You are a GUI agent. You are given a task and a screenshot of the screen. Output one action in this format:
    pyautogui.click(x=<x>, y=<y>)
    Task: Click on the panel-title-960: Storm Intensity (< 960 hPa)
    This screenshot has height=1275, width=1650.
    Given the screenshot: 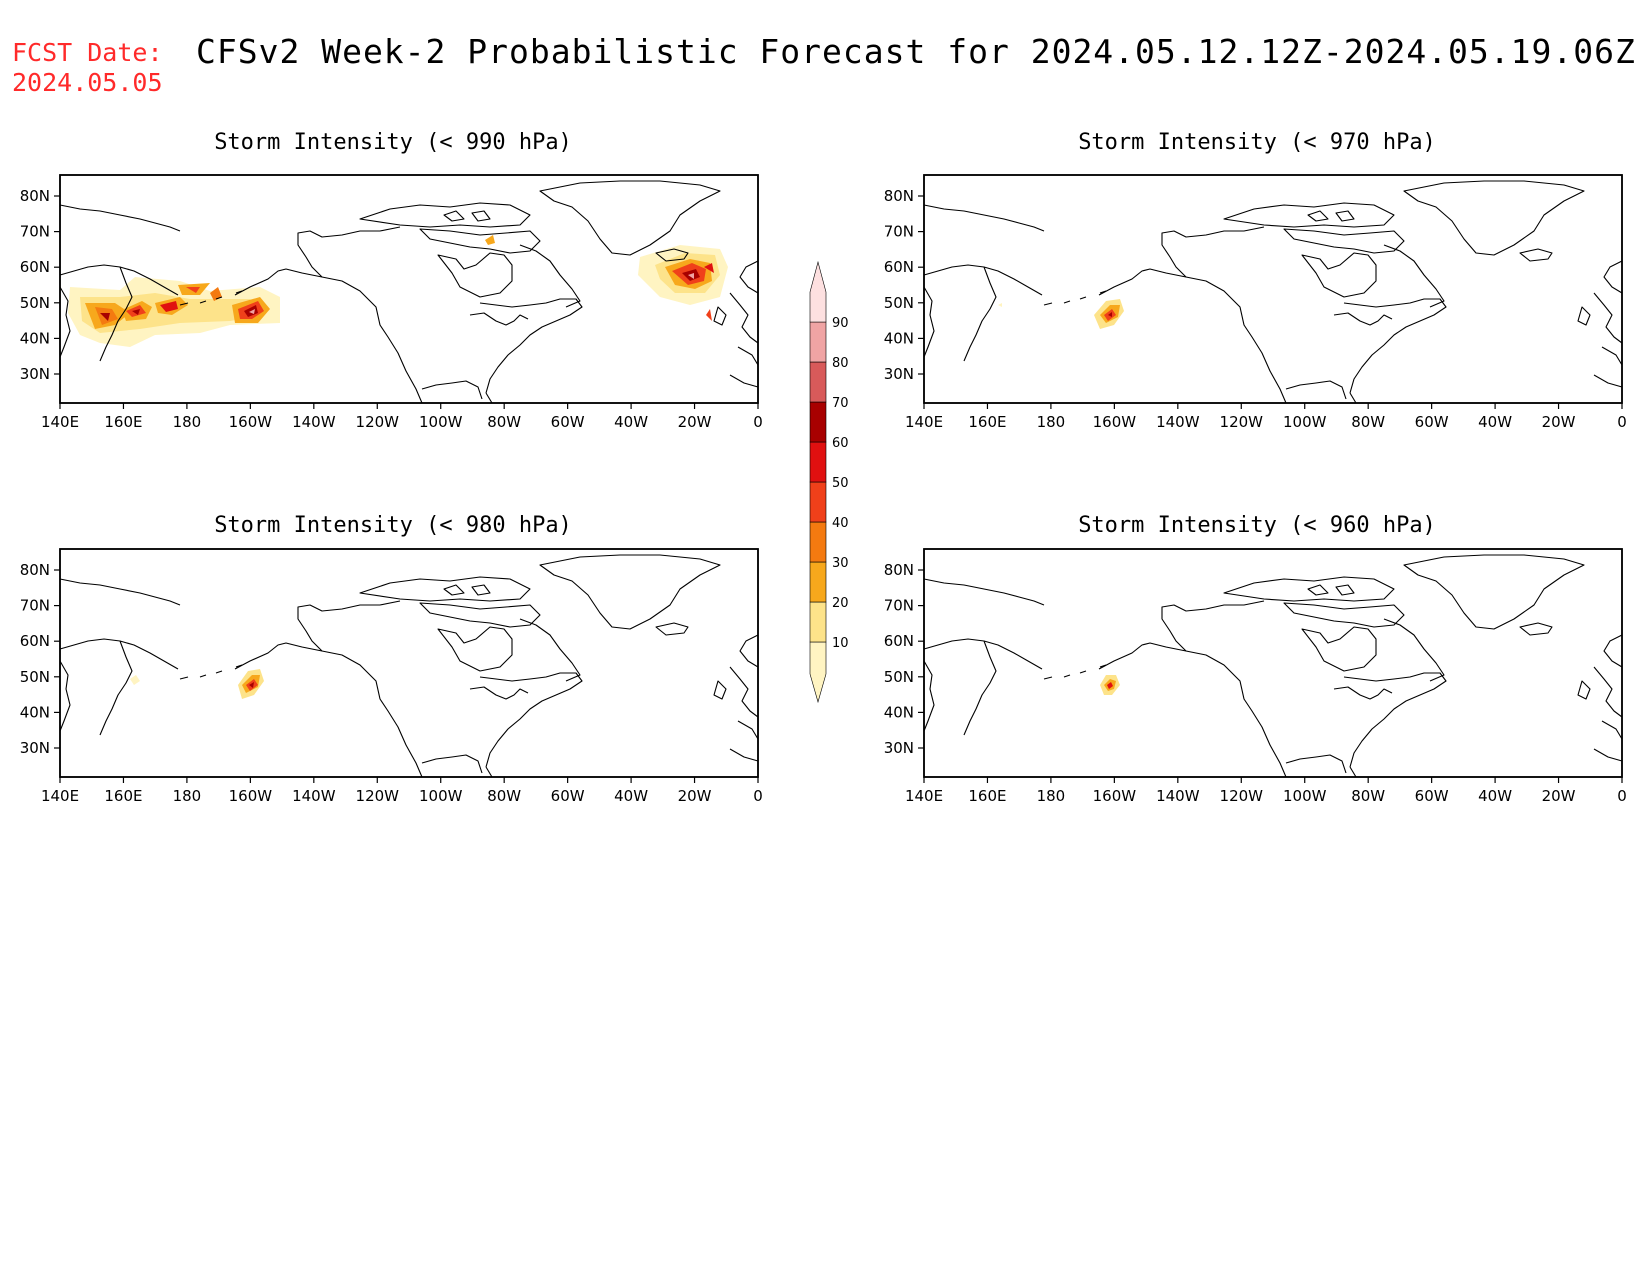 What is the action you would take?
    pyautogui.click(x=1257, y=525)
    